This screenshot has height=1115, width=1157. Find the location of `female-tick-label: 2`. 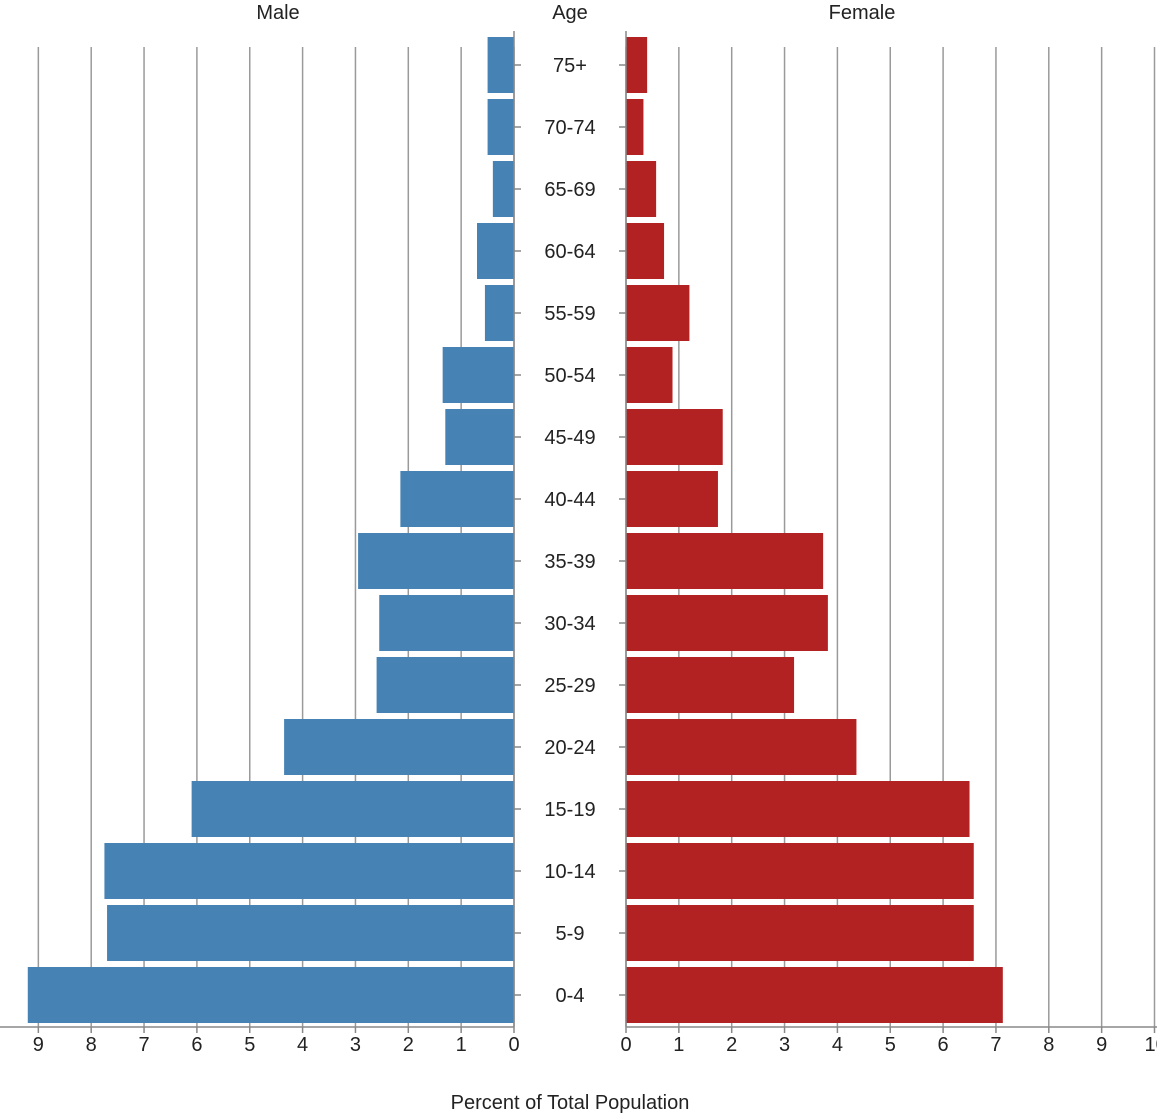

female-tick-label: 2 is located at coordinates (731, 1045).